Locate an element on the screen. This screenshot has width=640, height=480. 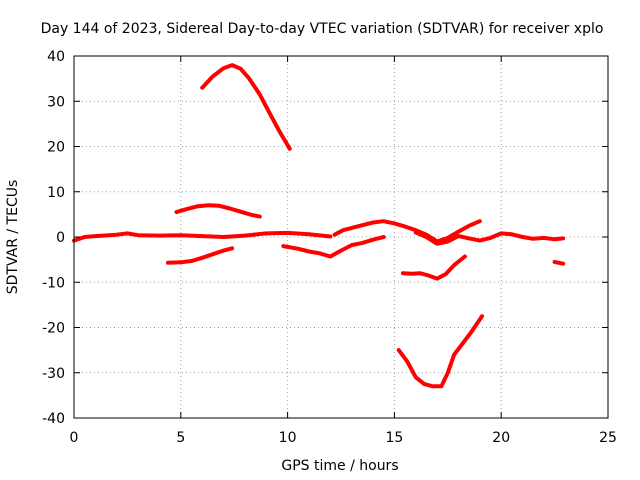
y-tick-label: 40 is located at coordinates (56, 57).